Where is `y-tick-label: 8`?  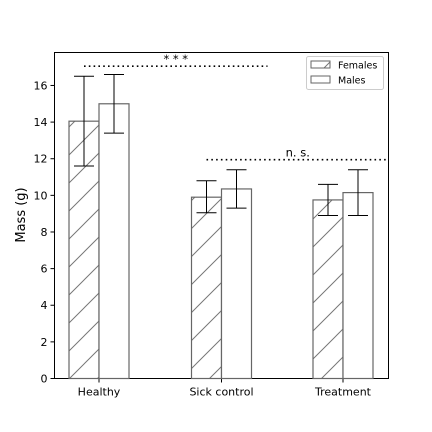 y-tick-label: 8 is located at coordinates (44, 232).